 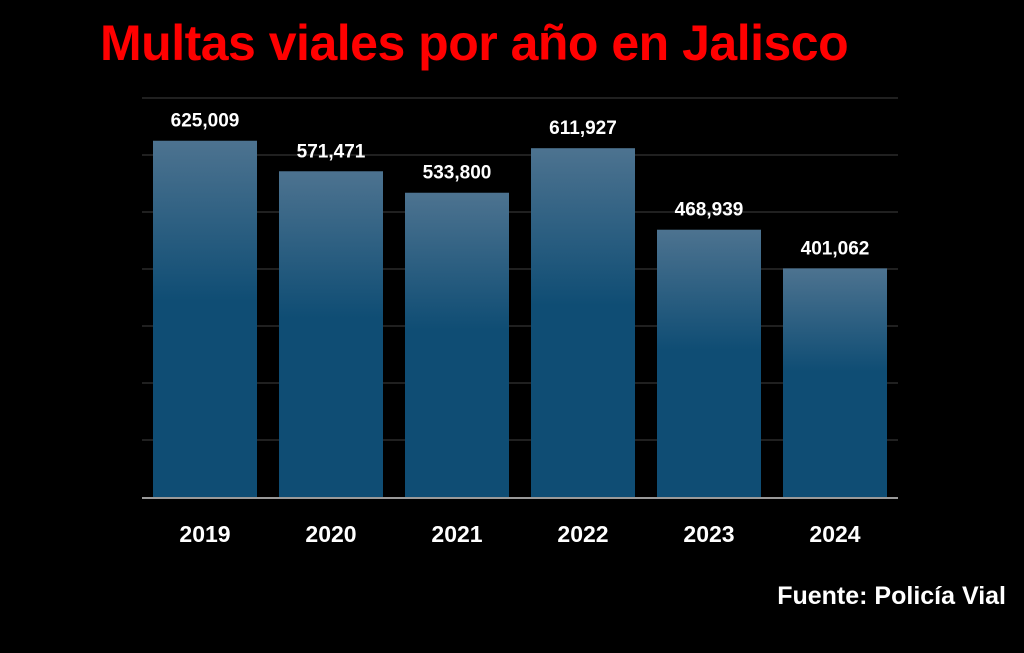 I want to click on value-label-2019: 625,009, so click(x=205, y=121).